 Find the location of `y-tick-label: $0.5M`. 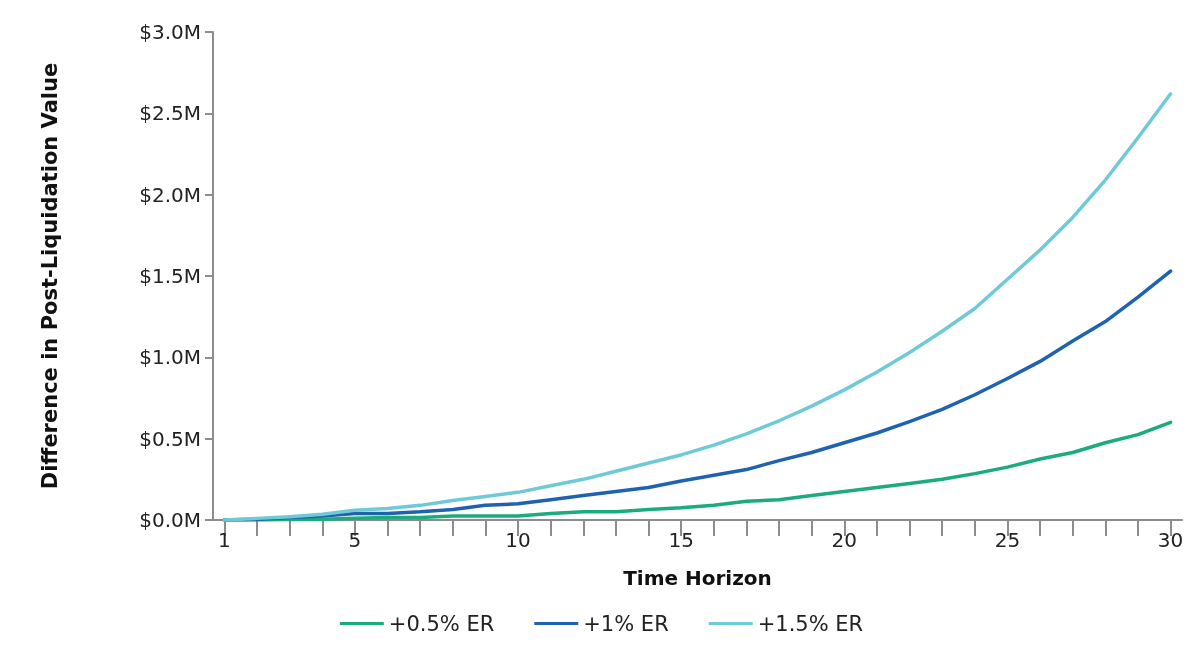

y-tick-label: $0.5M is located at coordinates (170, 438).